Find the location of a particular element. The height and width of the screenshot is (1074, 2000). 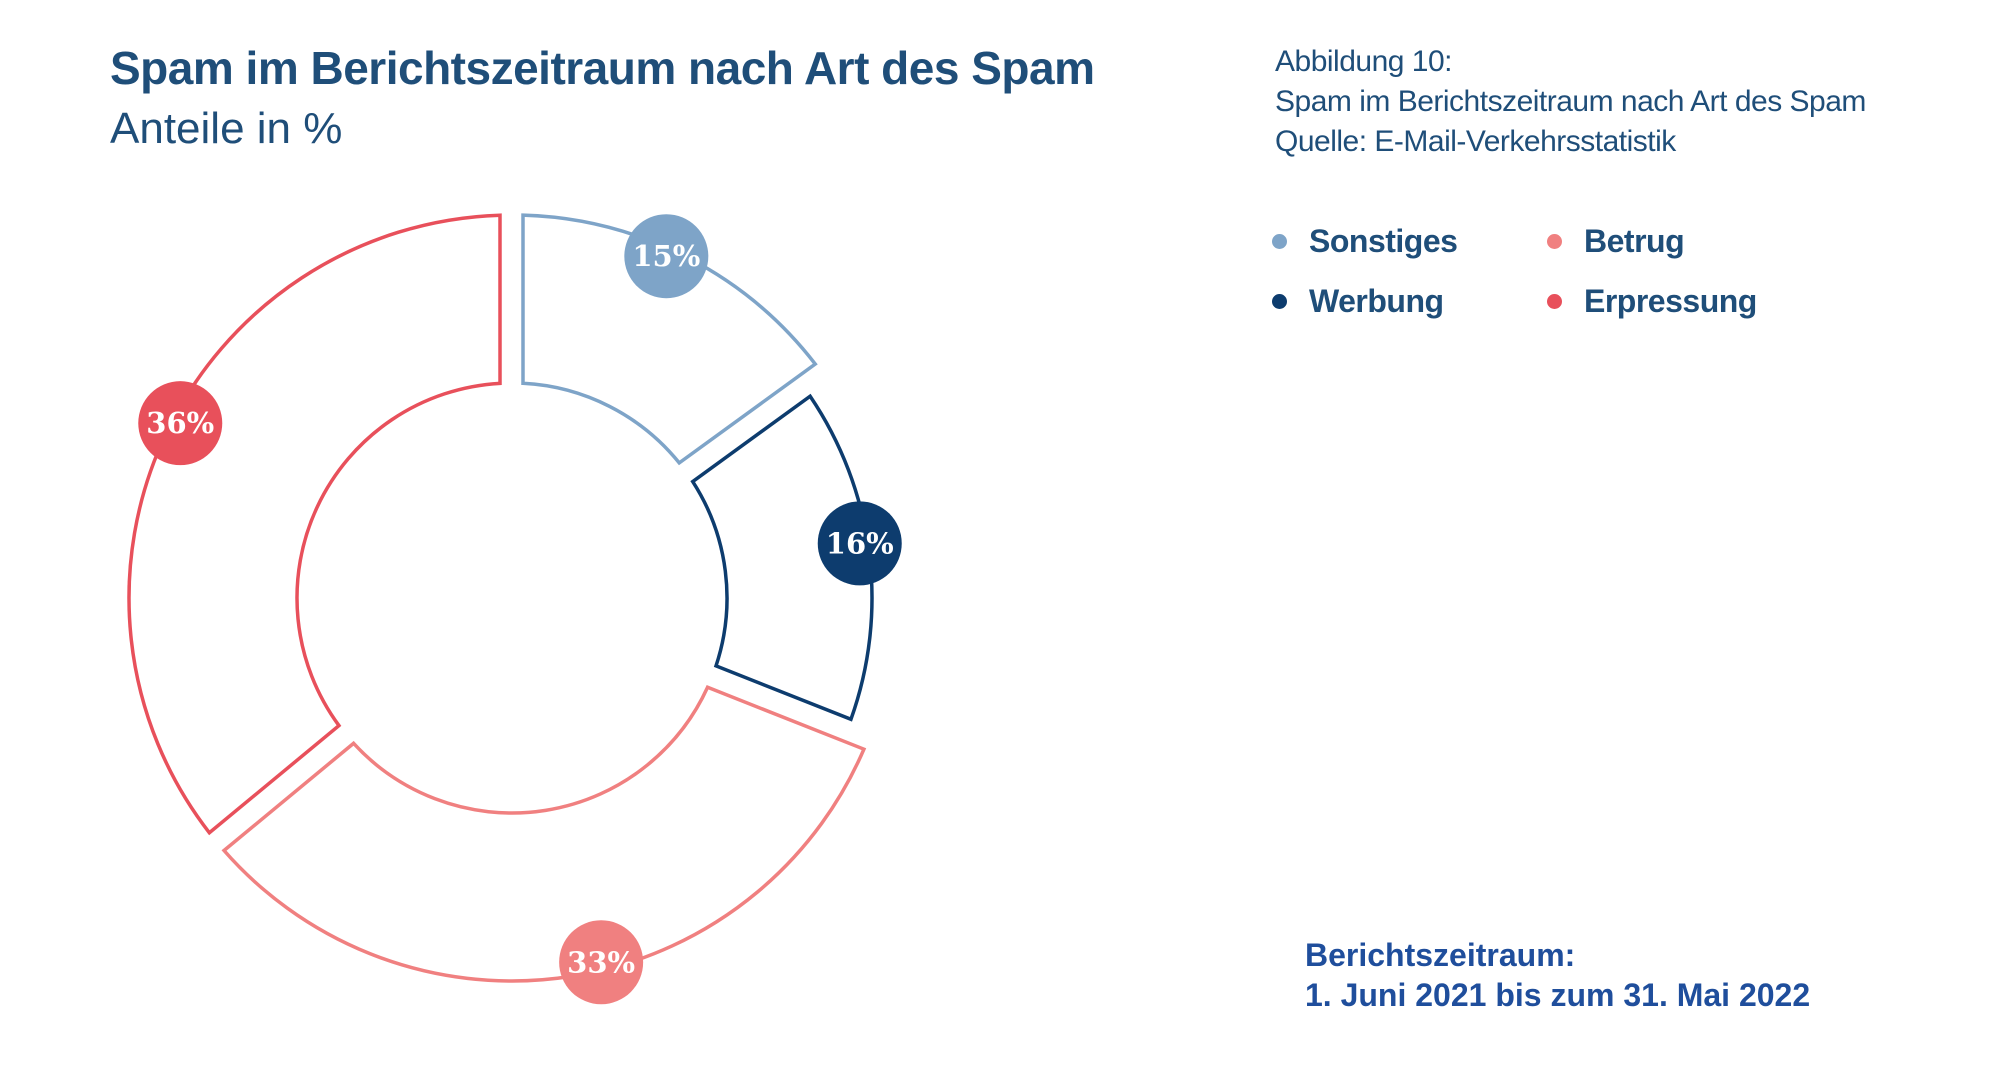

data-label-text-werbung: 16% is located at coordinates (860, 543).